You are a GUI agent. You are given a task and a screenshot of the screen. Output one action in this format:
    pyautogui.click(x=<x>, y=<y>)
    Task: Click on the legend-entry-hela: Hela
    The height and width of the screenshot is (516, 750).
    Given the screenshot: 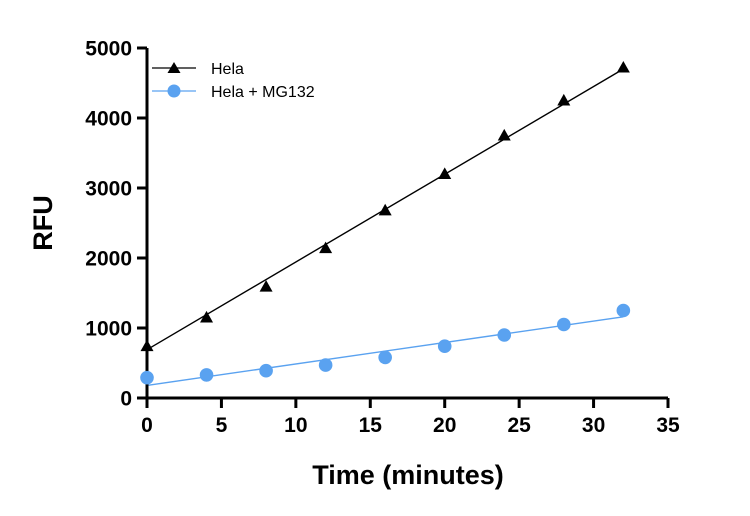 What is the action you would take?
    pyautogui.click(x=198, y=69)
    